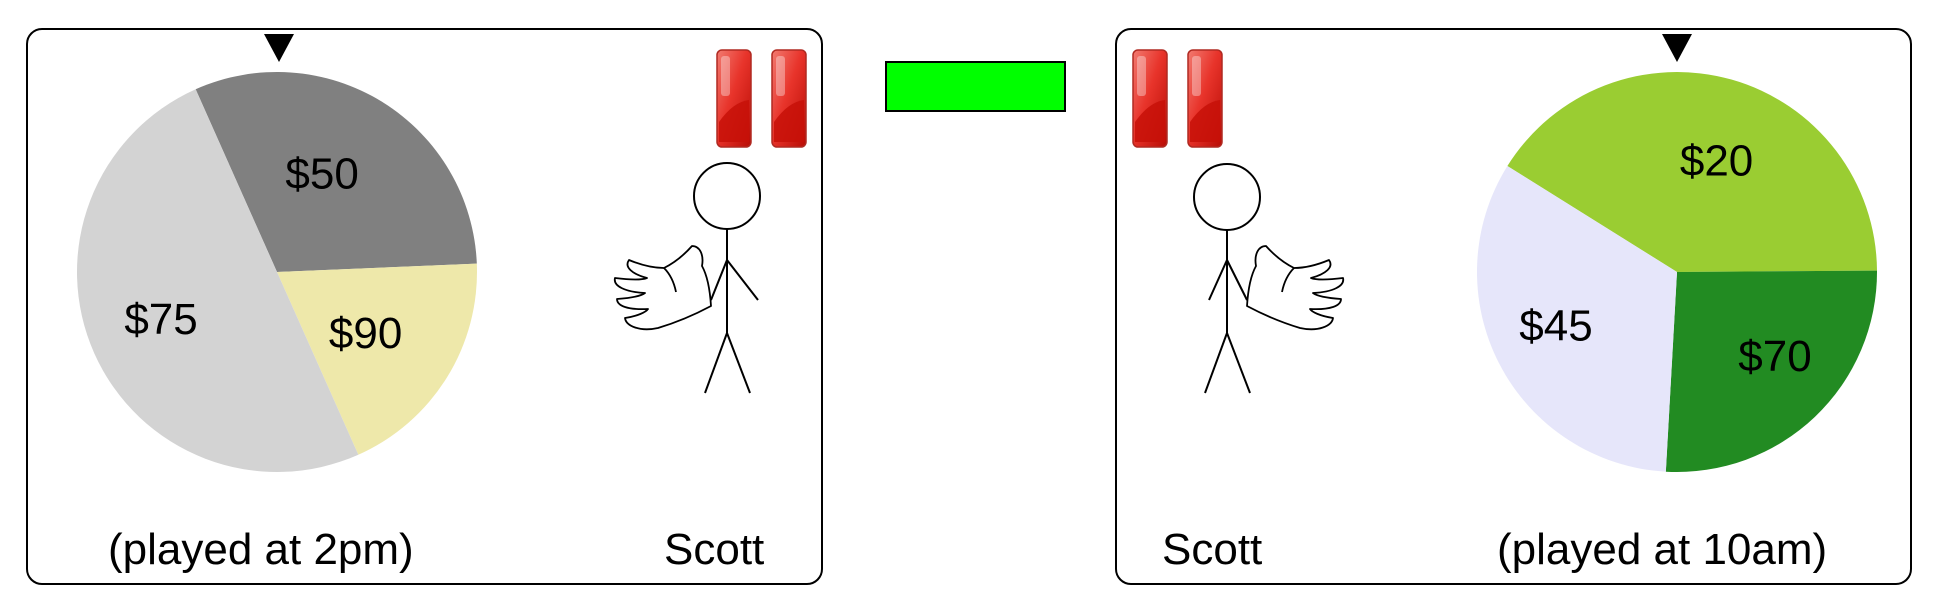 The image size is (1938, 606). Describe the element at coordinates (1662, 549) in the screenshot. I see `time-caption: (played at 10am)` at that location.